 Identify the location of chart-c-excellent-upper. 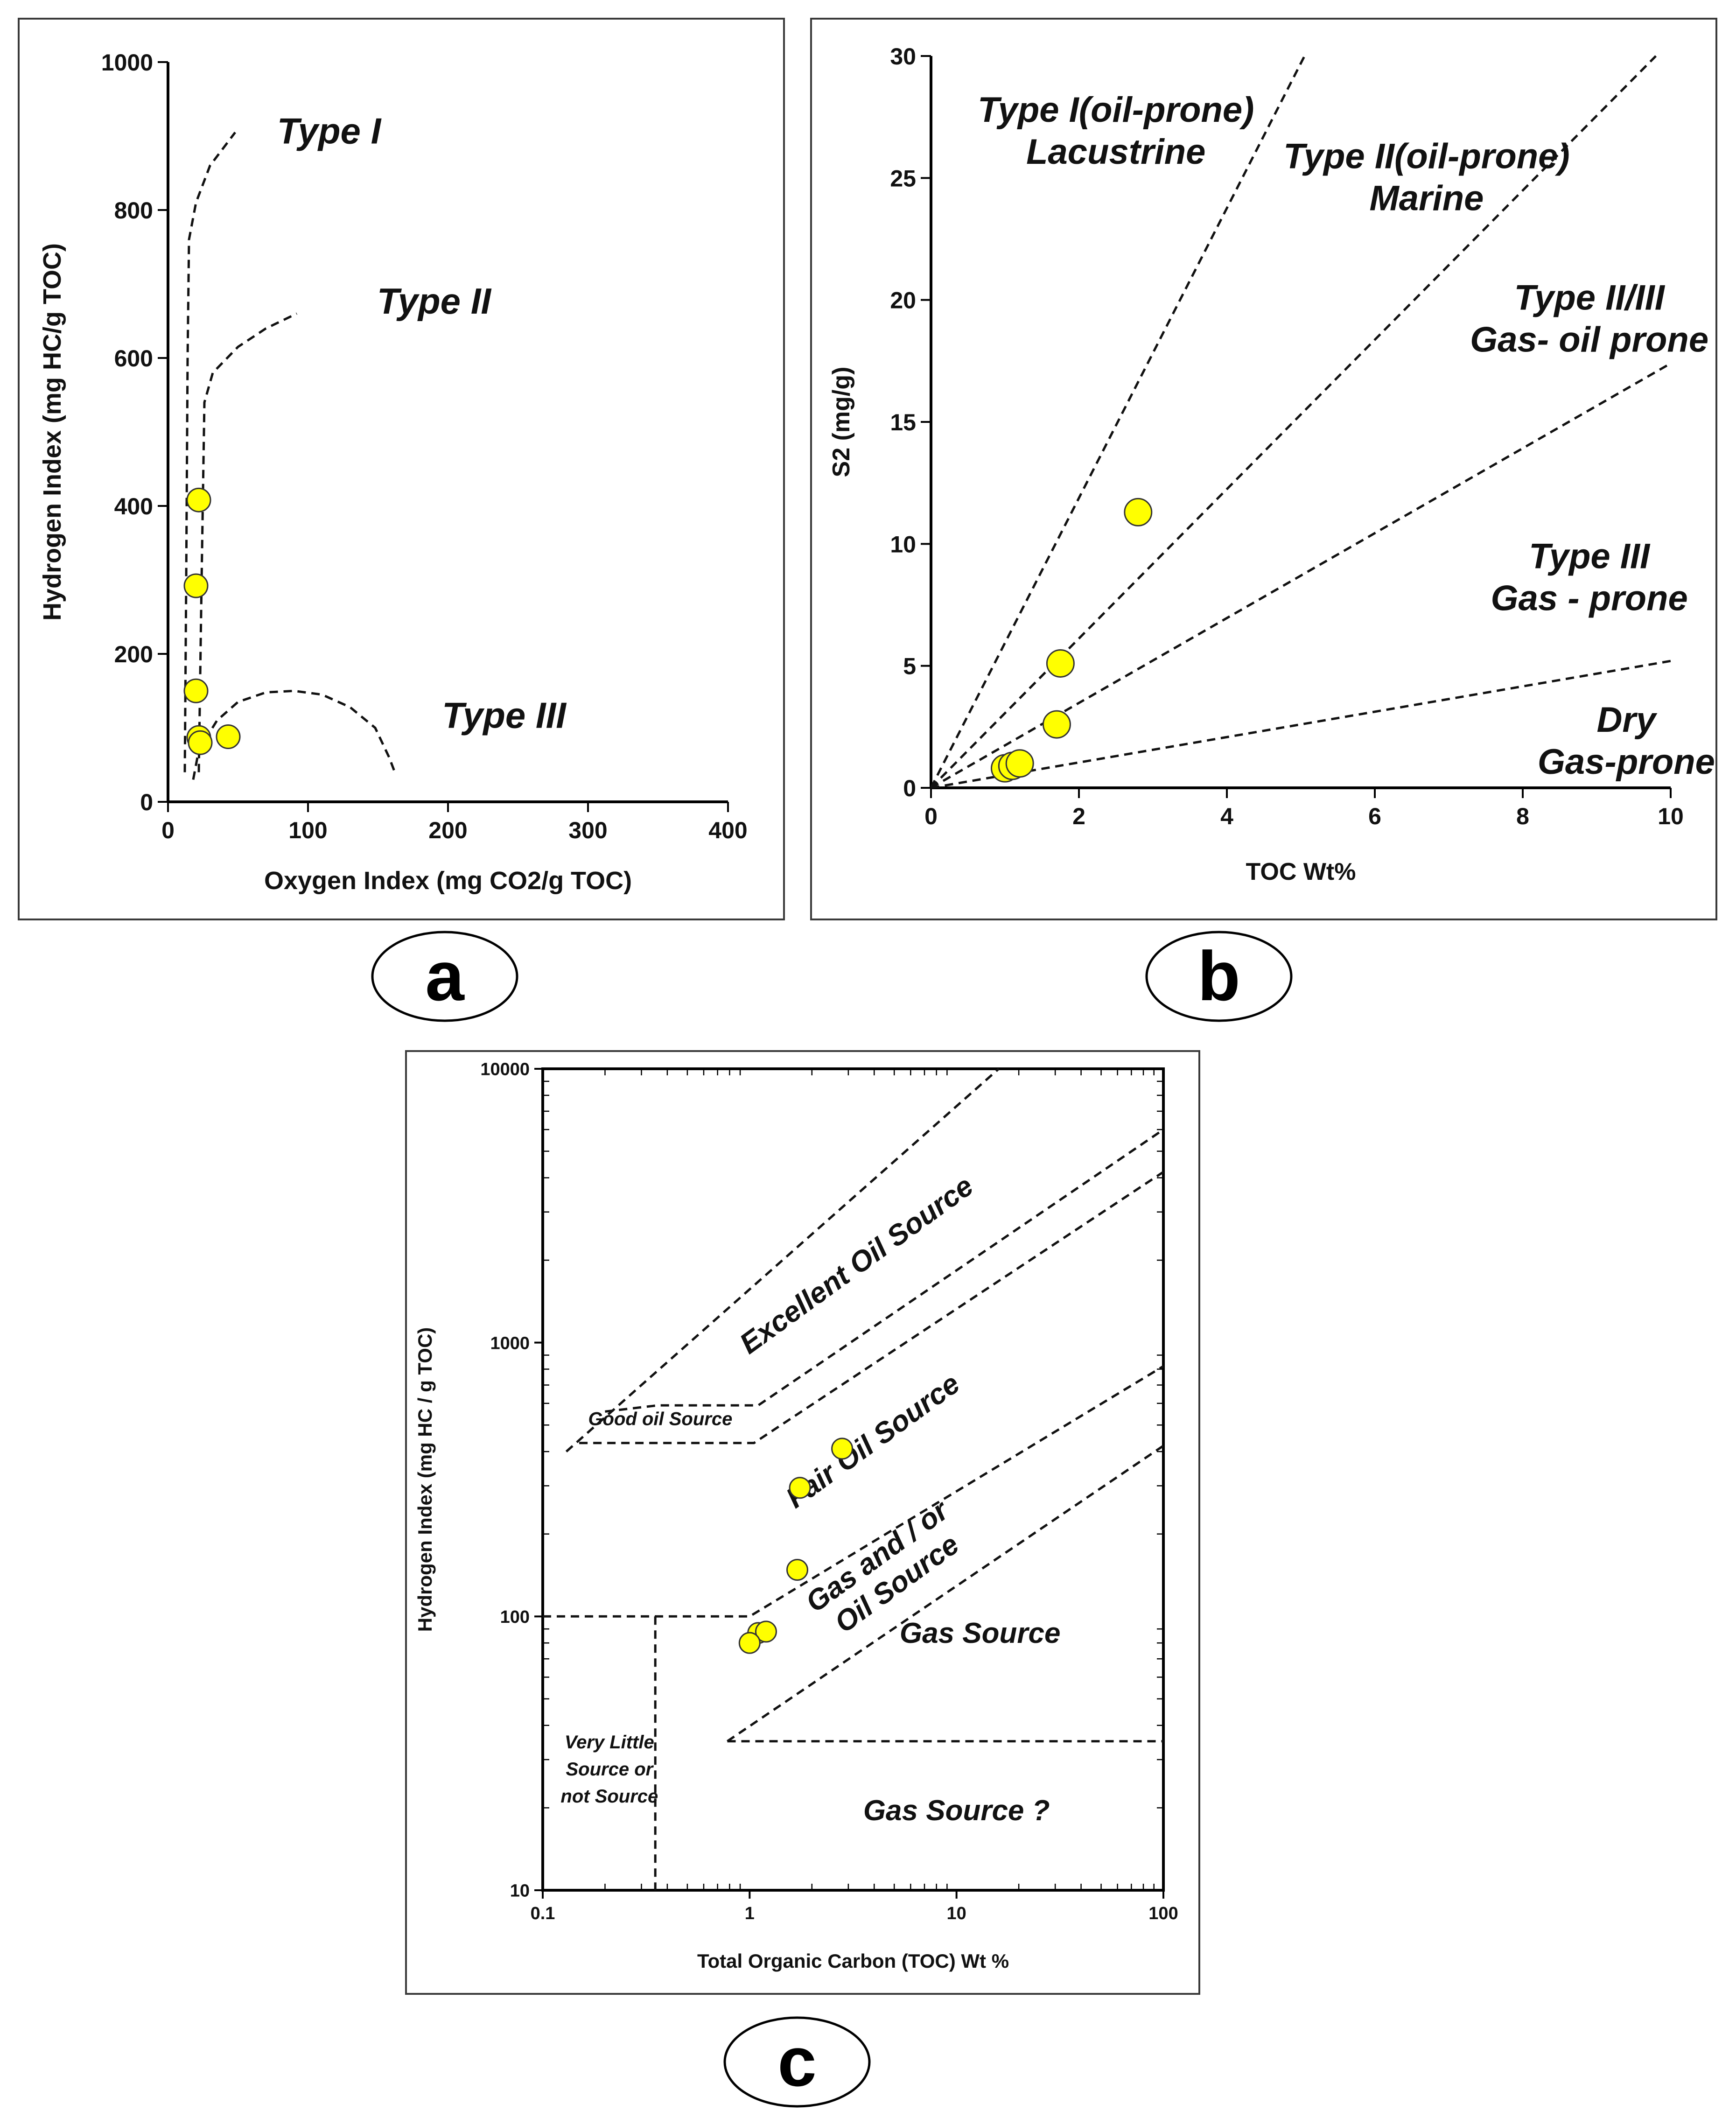
(782, 1260).